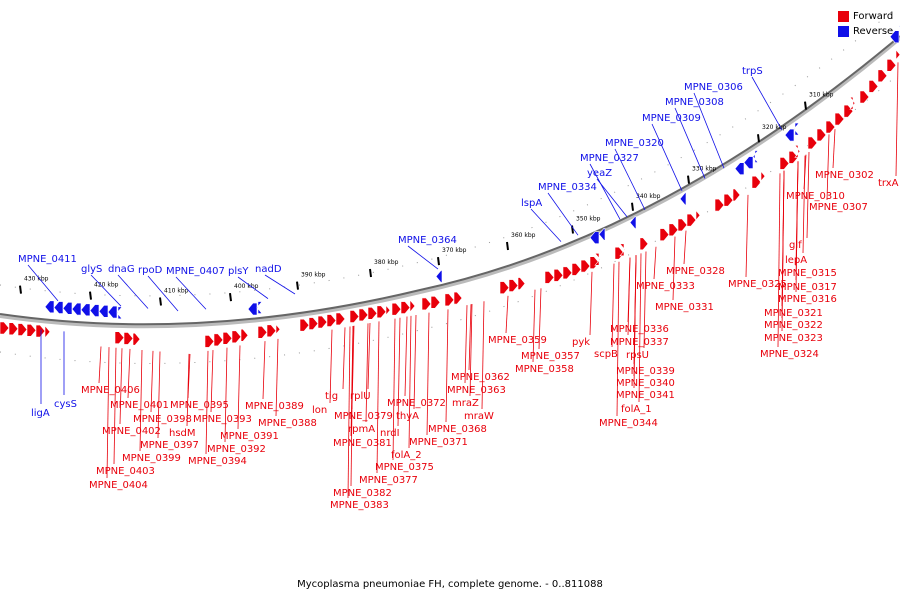  Describe the element at coordinates (793, 325) in the screenshot. I see `forward-gene-label: MPNE_0322` at that location.